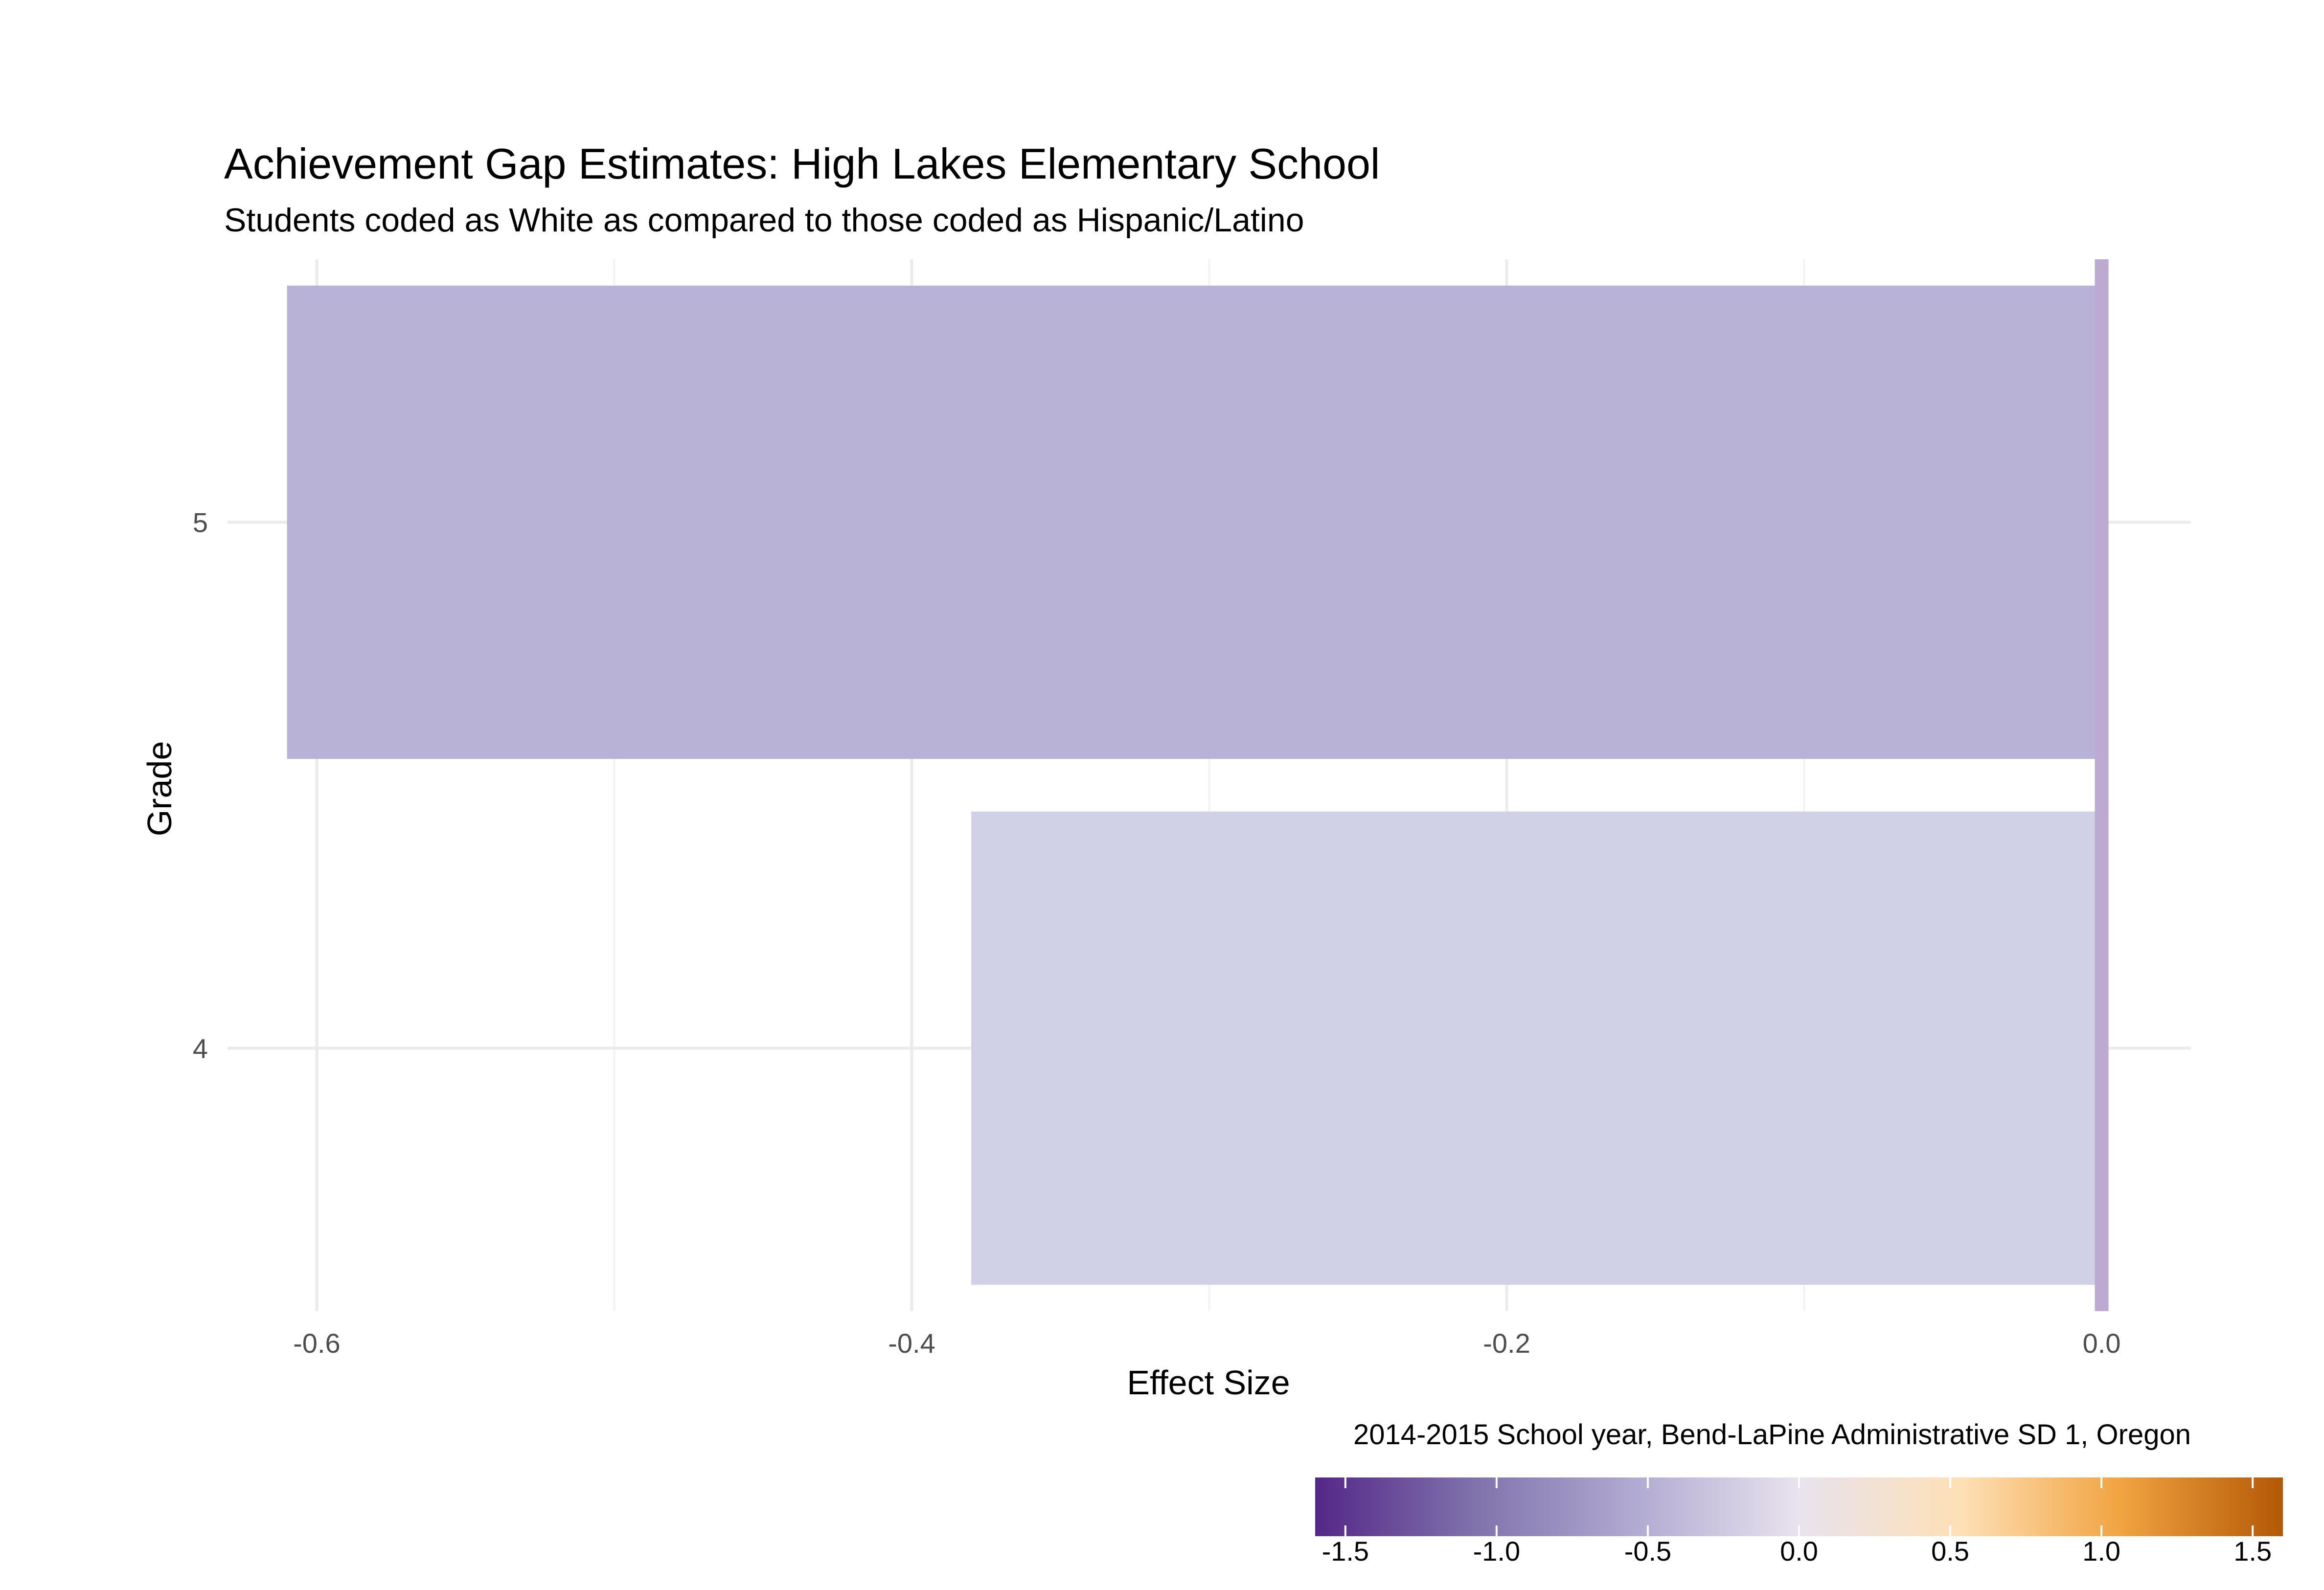 Image resolution: width=2324 pixels, height=1590 pixels. Describe the element at coordinates (2101, 1552) in the screenshot. I see `colorbar-tick-label: 1.0` at that location.